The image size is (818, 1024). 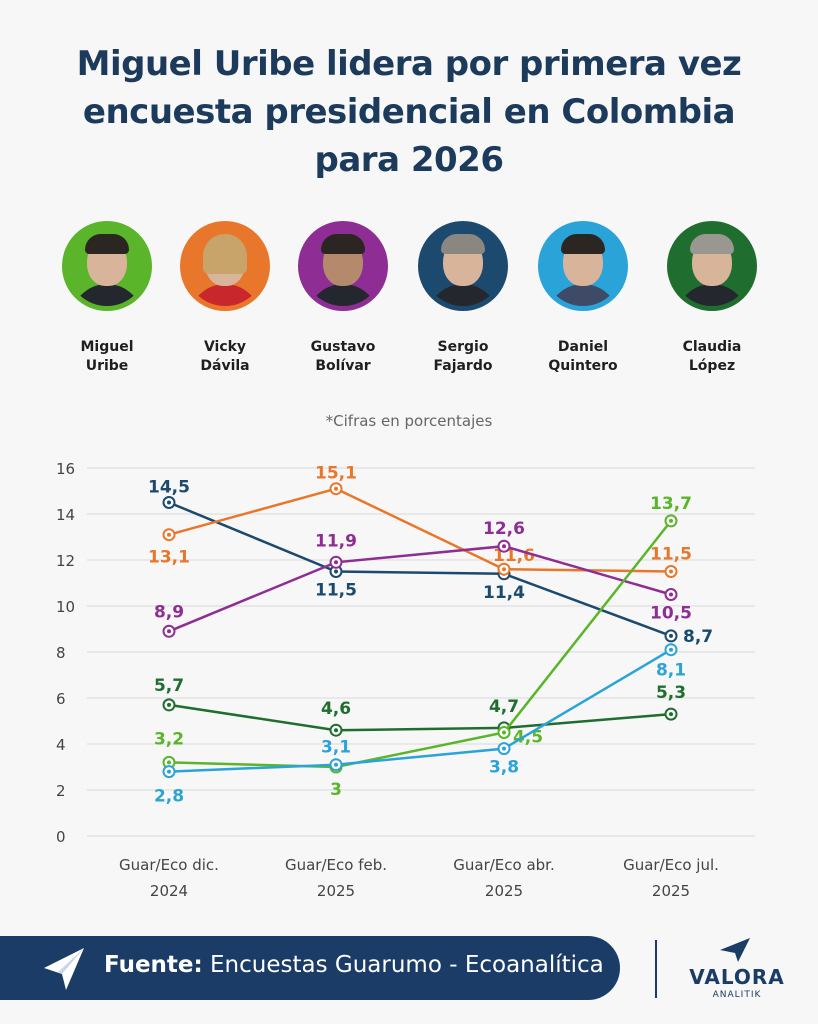 I want to click on brand-name: VALORA, so click(x=737, y=977).